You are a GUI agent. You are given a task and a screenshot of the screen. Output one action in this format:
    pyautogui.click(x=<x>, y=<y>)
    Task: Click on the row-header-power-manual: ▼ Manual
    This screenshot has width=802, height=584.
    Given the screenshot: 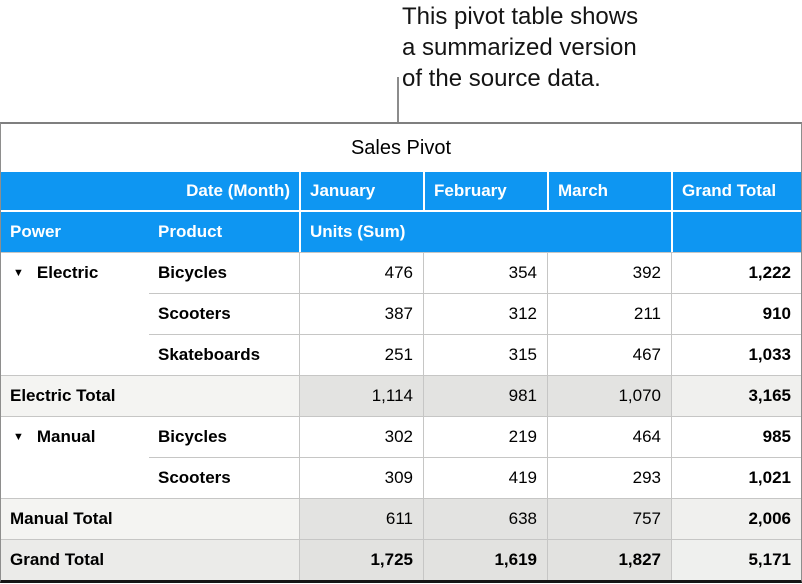 What is the action you would take?
    pyautogui.click(x=75, y=436)
    